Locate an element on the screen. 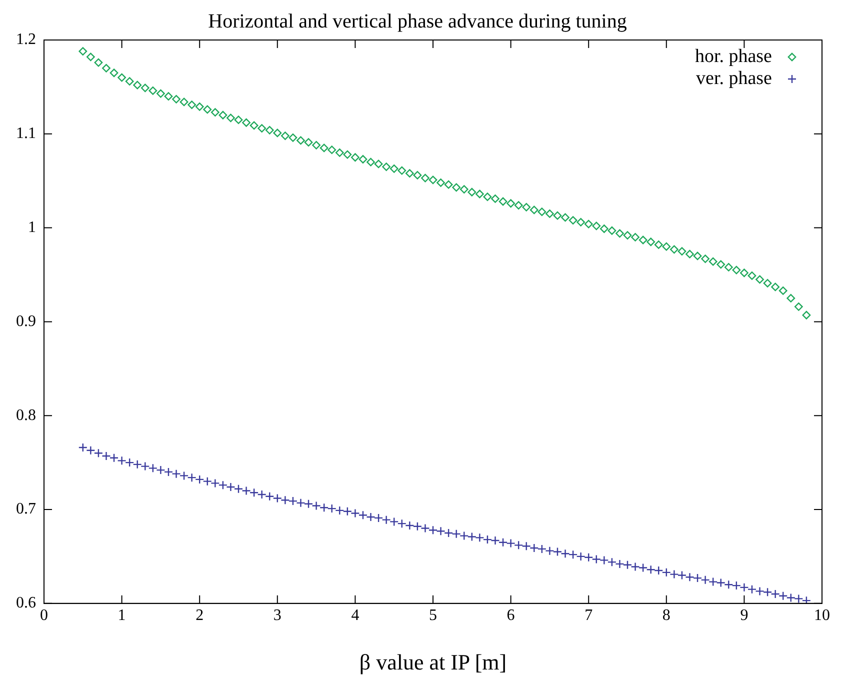 This screenshot has width=841, height=689. y-tick-label: 1.1 is located at coordinates (26, 133).